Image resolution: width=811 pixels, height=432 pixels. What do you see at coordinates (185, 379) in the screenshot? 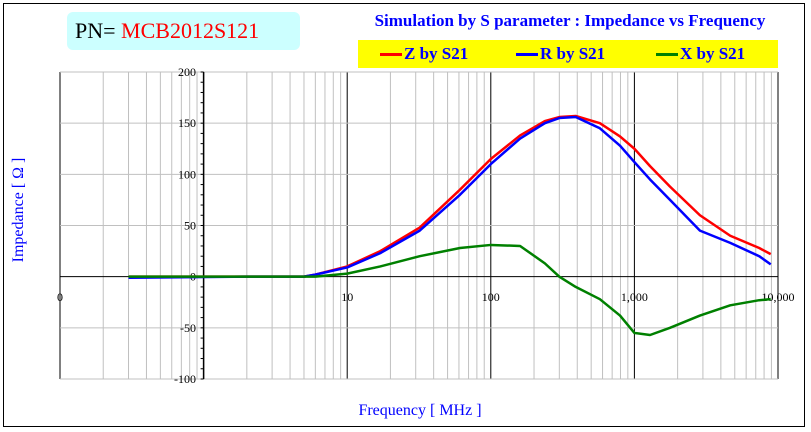
I see `y-tick-label: -100` at bounding box center [185, 379].